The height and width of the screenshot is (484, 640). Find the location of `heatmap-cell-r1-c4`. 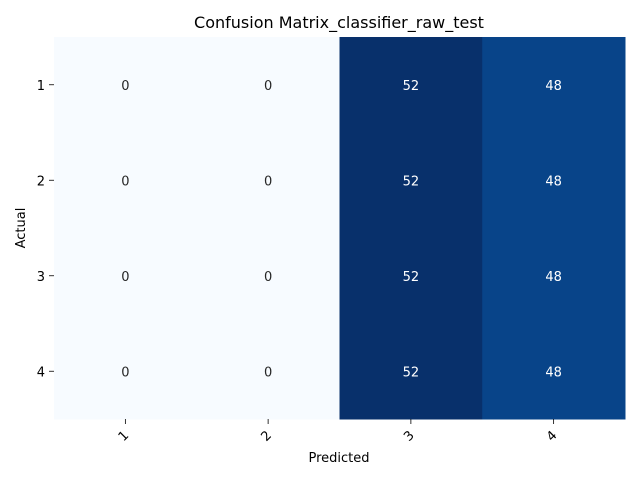

heatmap-cell-r1-c4 is located at coordinates (554, 85).